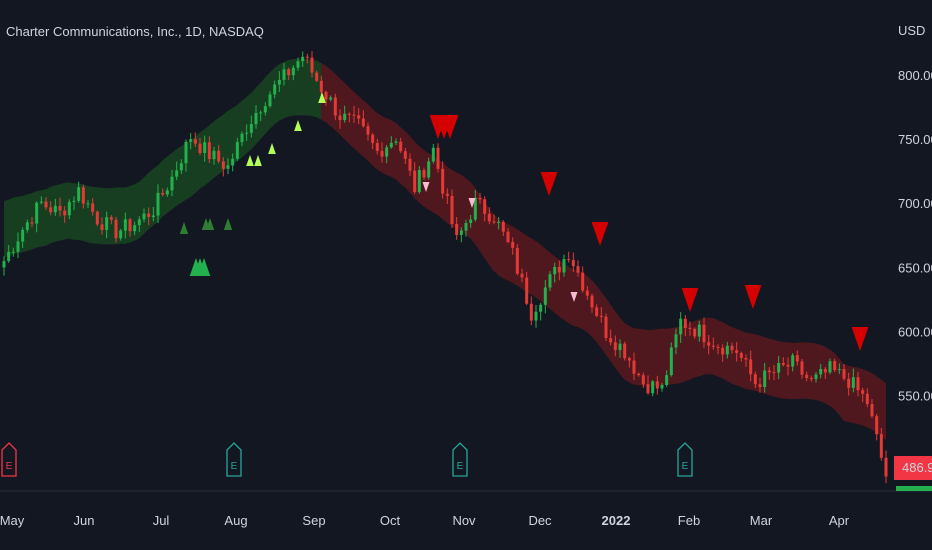 This screenshot has height=550, width=932. I want to click on price-tick-label: 750.00, so click(915, 139).